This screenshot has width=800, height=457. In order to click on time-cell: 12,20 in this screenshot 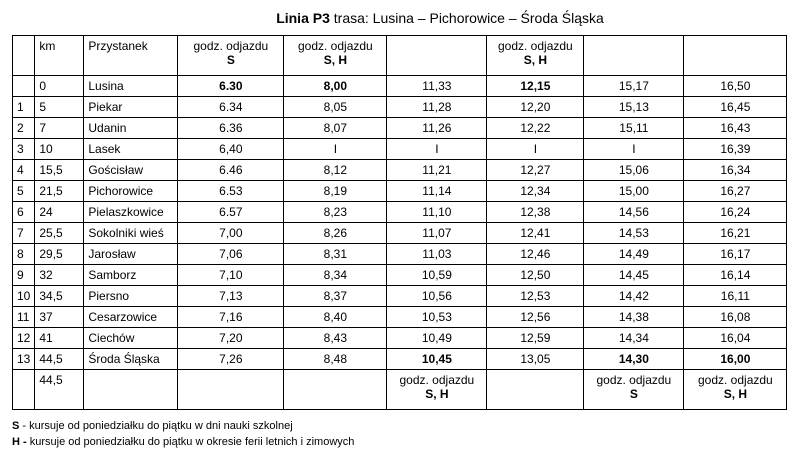, I will do `click(535, 107)`.